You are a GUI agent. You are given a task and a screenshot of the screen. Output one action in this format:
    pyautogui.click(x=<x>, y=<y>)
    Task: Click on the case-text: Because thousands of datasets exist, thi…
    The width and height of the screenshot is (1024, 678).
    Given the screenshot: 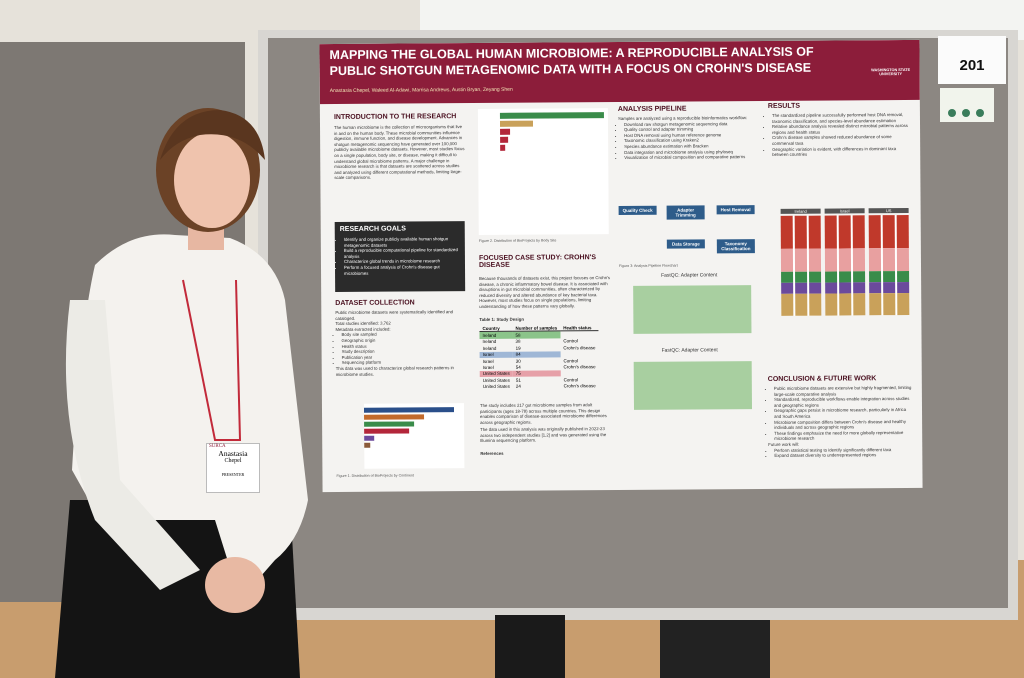 What is the action you would take?
    pyautogui.click(x=545, y=292)
    